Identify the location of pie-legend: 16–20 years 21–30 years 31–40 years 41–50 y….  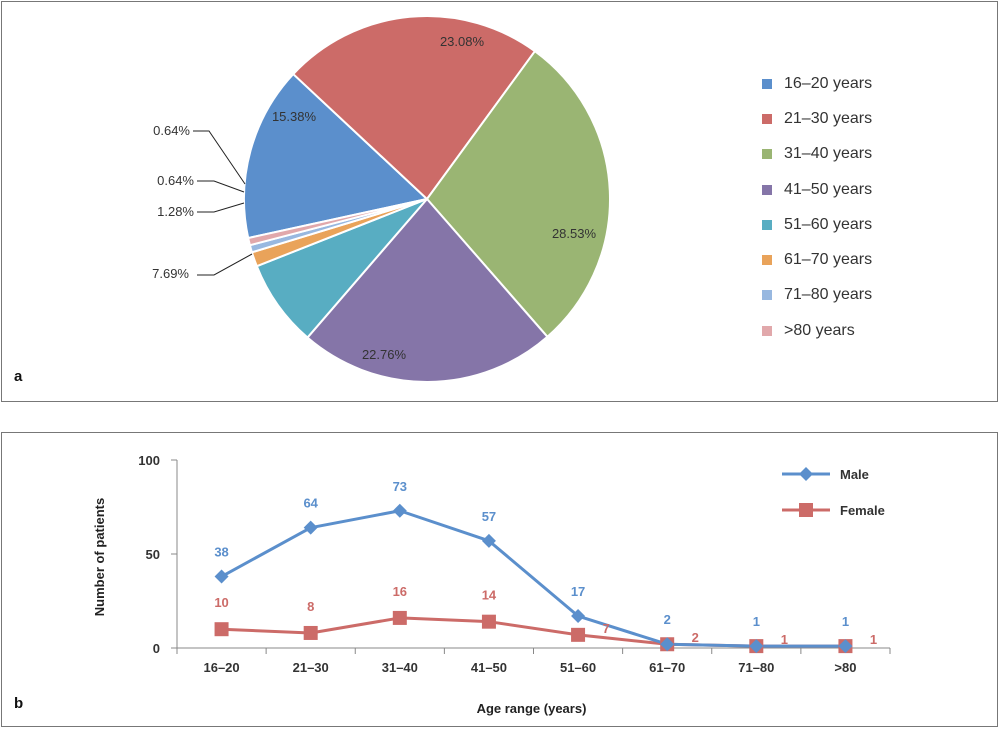
(817, 207).